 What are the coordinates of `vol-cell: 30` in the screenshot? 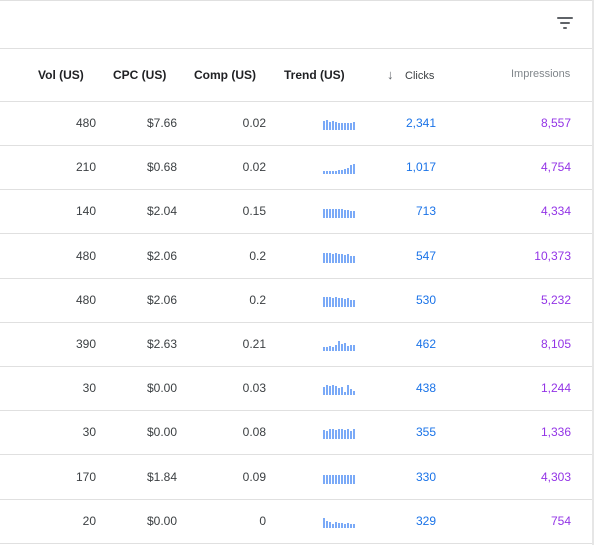 It's located at (89, 388).